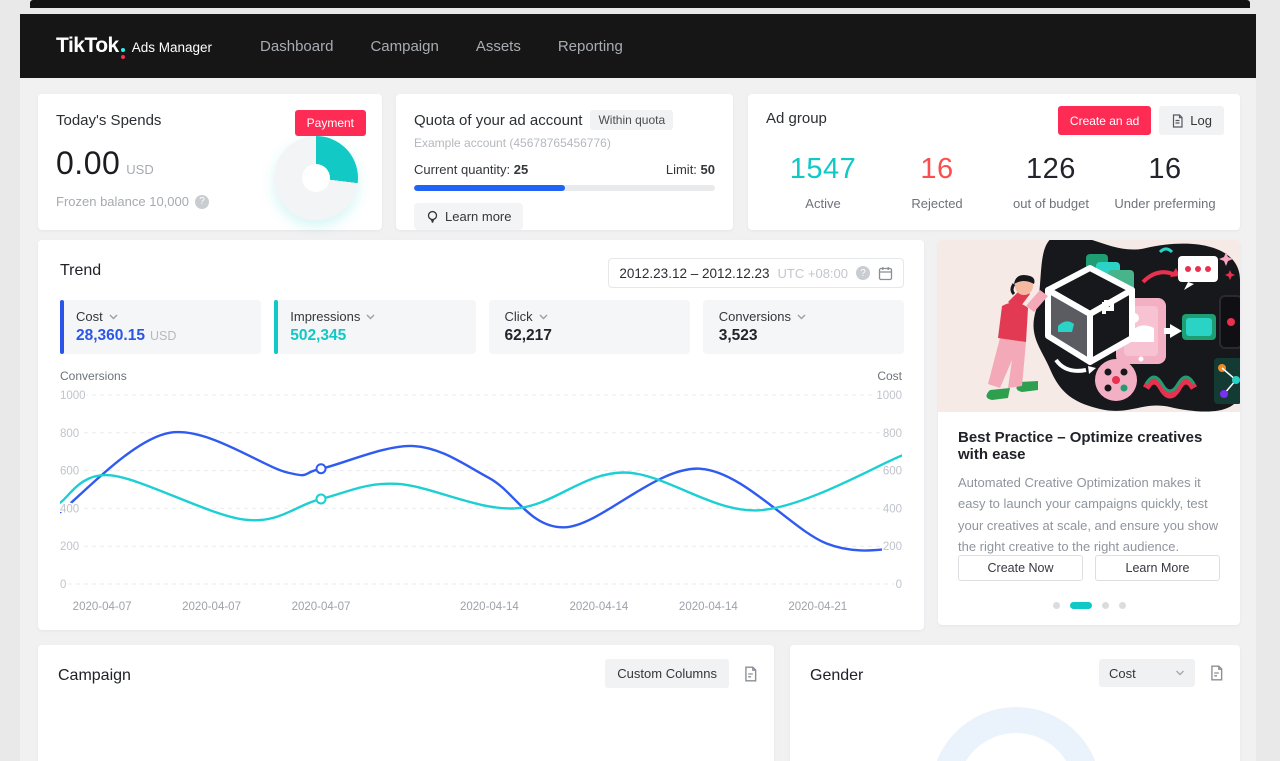  Describe the element at coordinates (1051, 182) in the screenshot. I see `stat-out-of-budget: 126 out of budget` at that location.